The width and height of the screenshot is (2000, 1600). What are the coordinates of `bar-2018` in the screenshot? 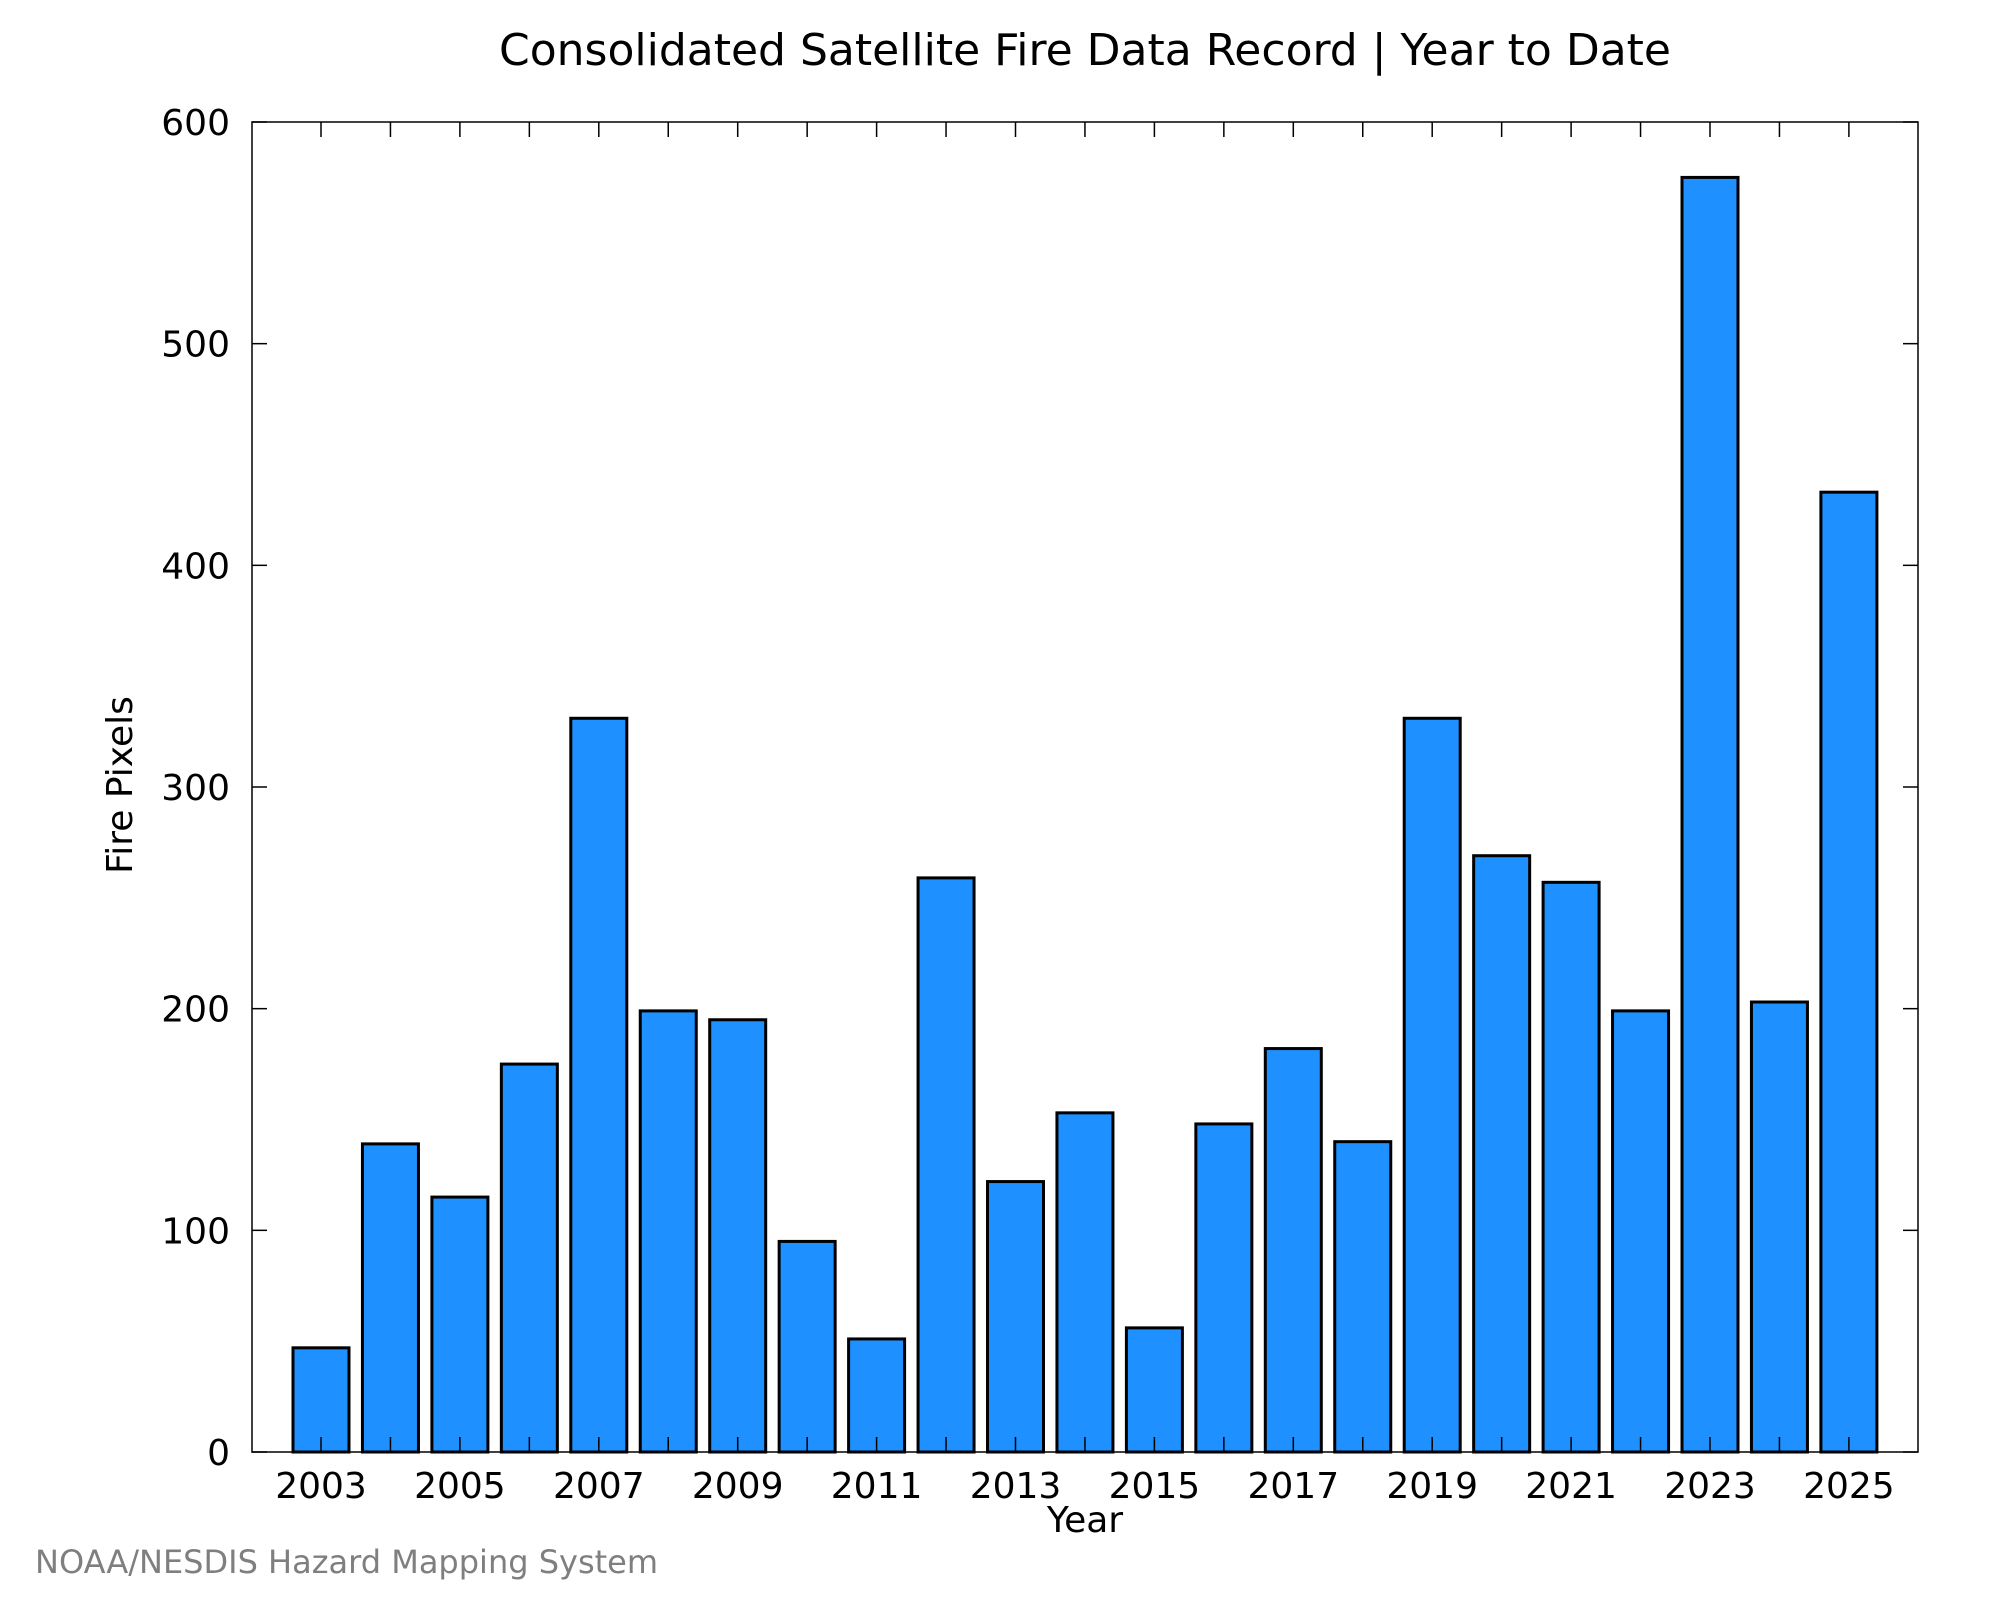 It's located at (1363, 1297).